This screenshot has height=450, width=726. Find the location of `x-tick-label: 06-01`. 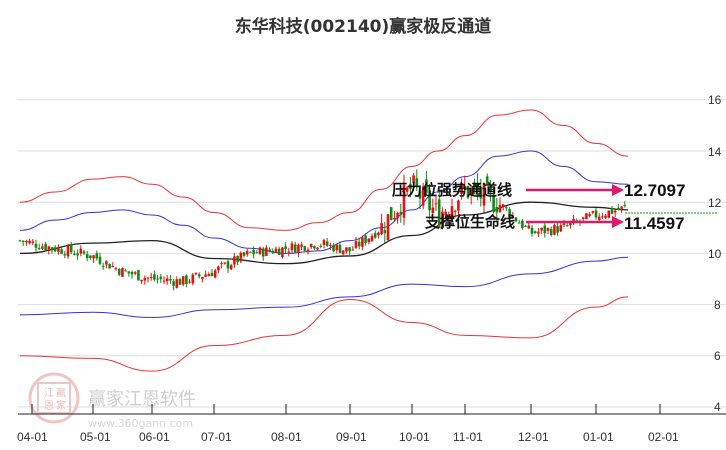

x-tick-label: 06-01 is located at coordinates (154, 437).